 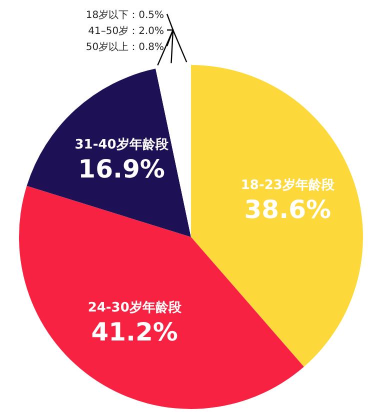 What do you see at coordinates (125, 15) in the screenshot?
I see `slice-label: 18岁以下：0.5%` at bounding box center [125, 15].